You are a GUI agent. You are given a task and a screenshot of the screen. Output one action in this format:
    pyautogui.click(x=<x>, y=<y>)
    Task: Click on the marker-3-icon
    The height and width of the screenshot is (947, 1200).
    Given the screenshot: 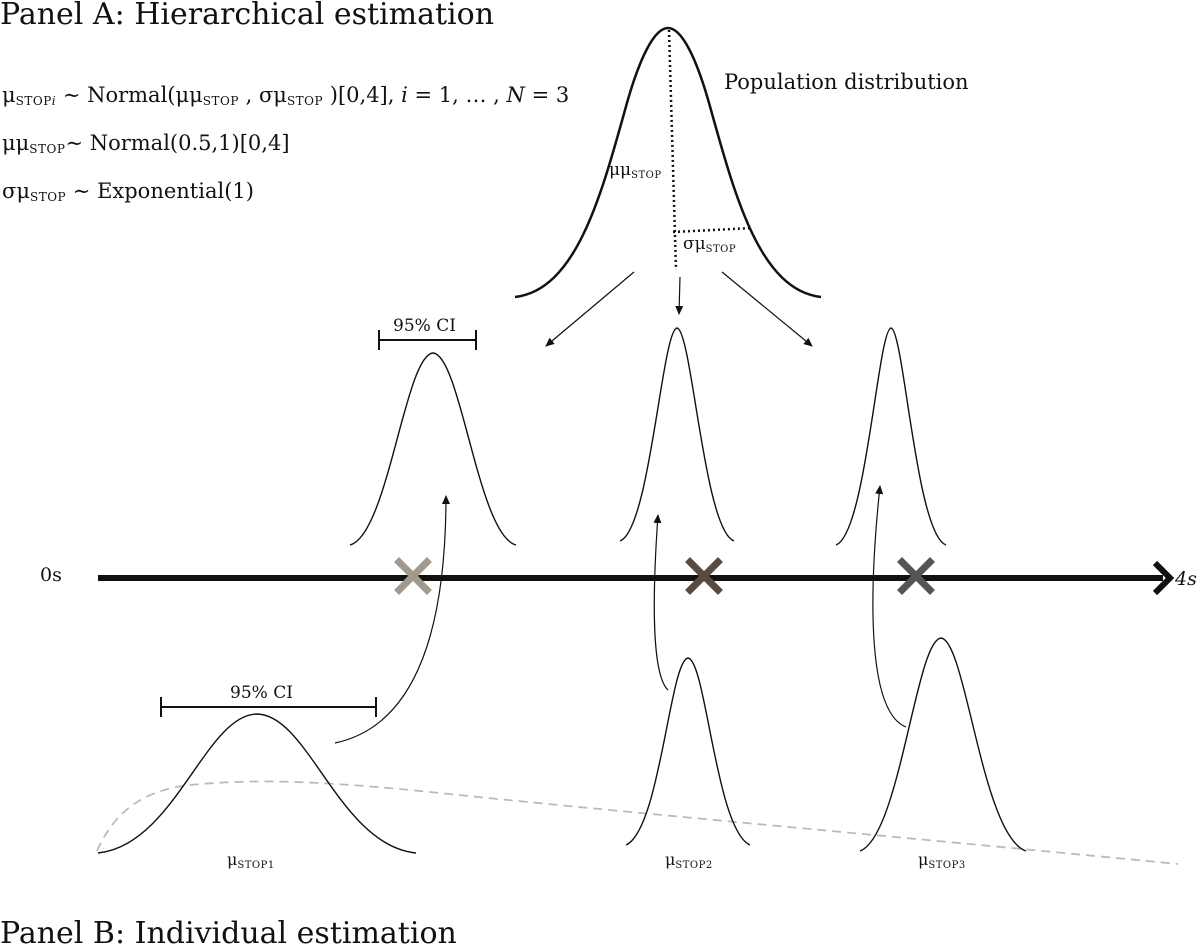 What is the action you would take?
    pyautogui.click(x=916, y=576)
    